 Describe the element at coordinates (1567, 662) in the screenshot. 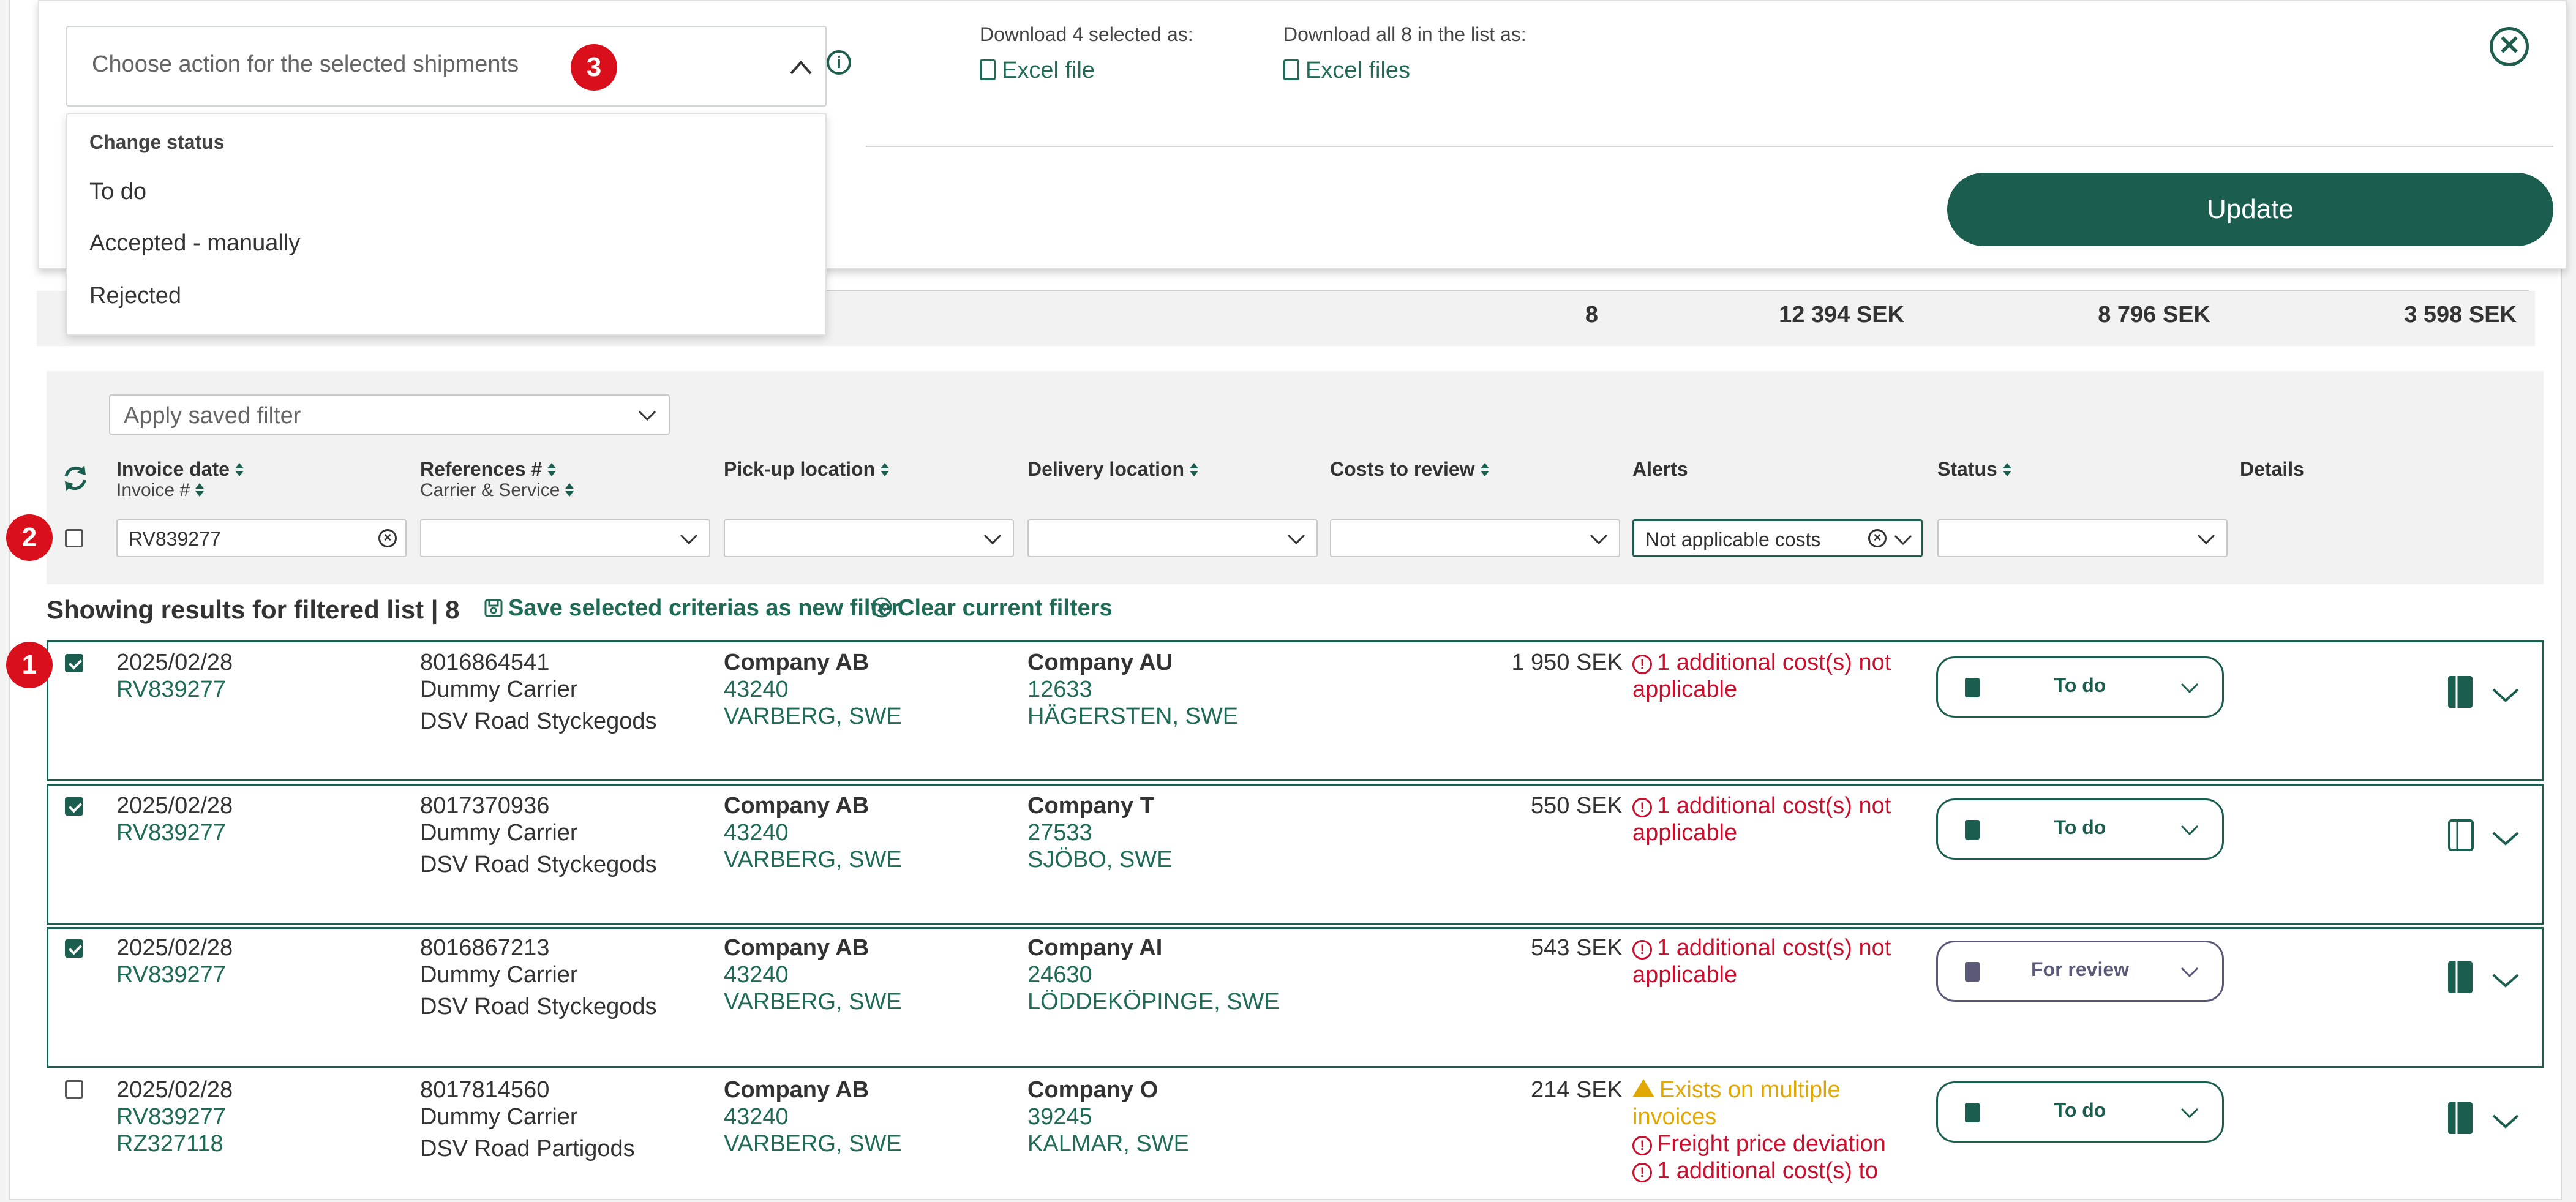

I see `row-cost: 1 950 SEK` at that location.